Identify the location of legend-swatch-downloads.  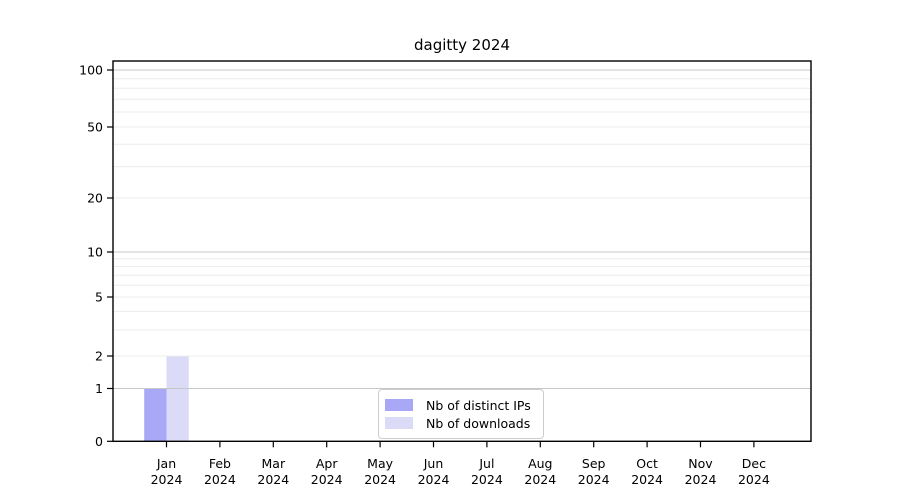
(399, 423).